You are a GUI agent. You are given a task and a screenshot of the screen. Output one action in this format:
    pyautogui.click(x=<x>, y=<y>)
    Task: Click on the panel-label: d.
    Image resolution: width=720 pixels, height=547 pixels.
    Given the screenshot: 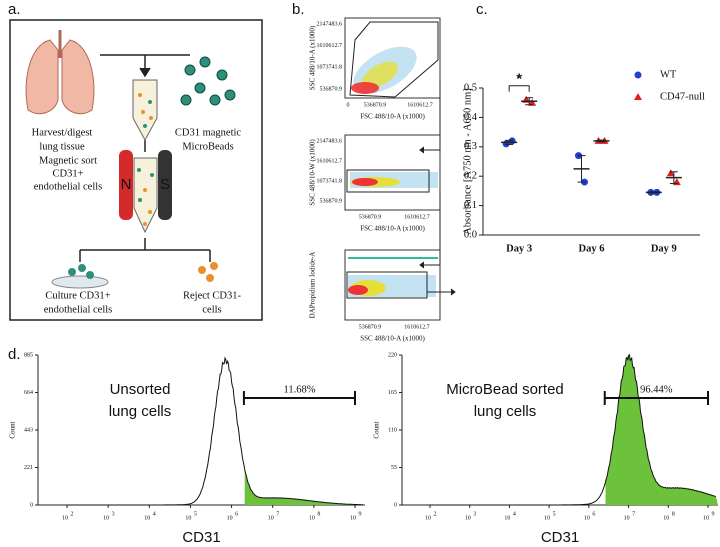 What is the action you would take?
    pyautogui.click(x=14, y=354)
    